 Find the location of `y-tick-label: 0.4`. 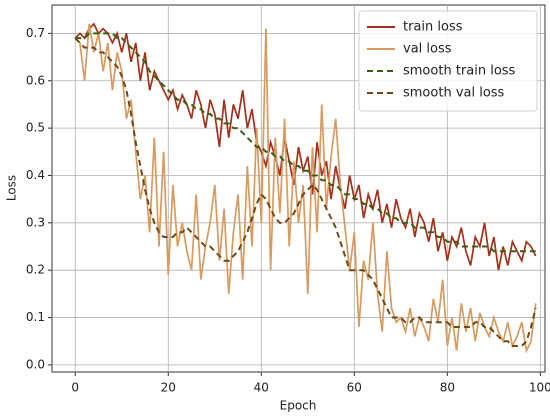

y-tick-label: 0.4 is located at coordinates (35, 175).